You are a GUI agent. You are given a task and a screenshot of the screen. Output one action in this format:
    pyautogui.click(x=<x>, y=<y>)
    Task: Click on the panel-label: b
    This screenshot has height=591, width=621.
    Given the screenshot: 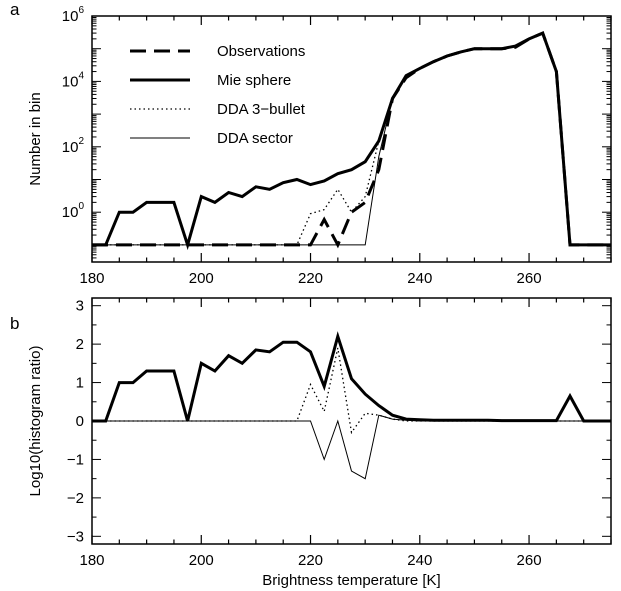 What is the action you would take?
    pyautogui.click(x=14, y=323)
    